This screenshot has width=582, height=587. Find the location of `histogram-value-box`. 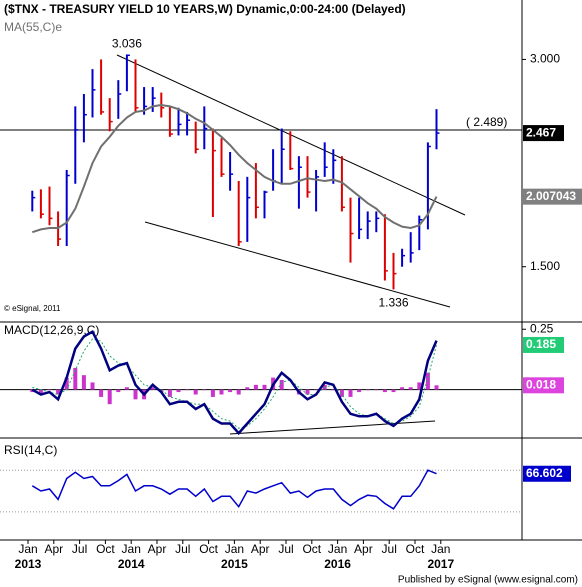

histogram-value-box is located at coordinates (543, 385).